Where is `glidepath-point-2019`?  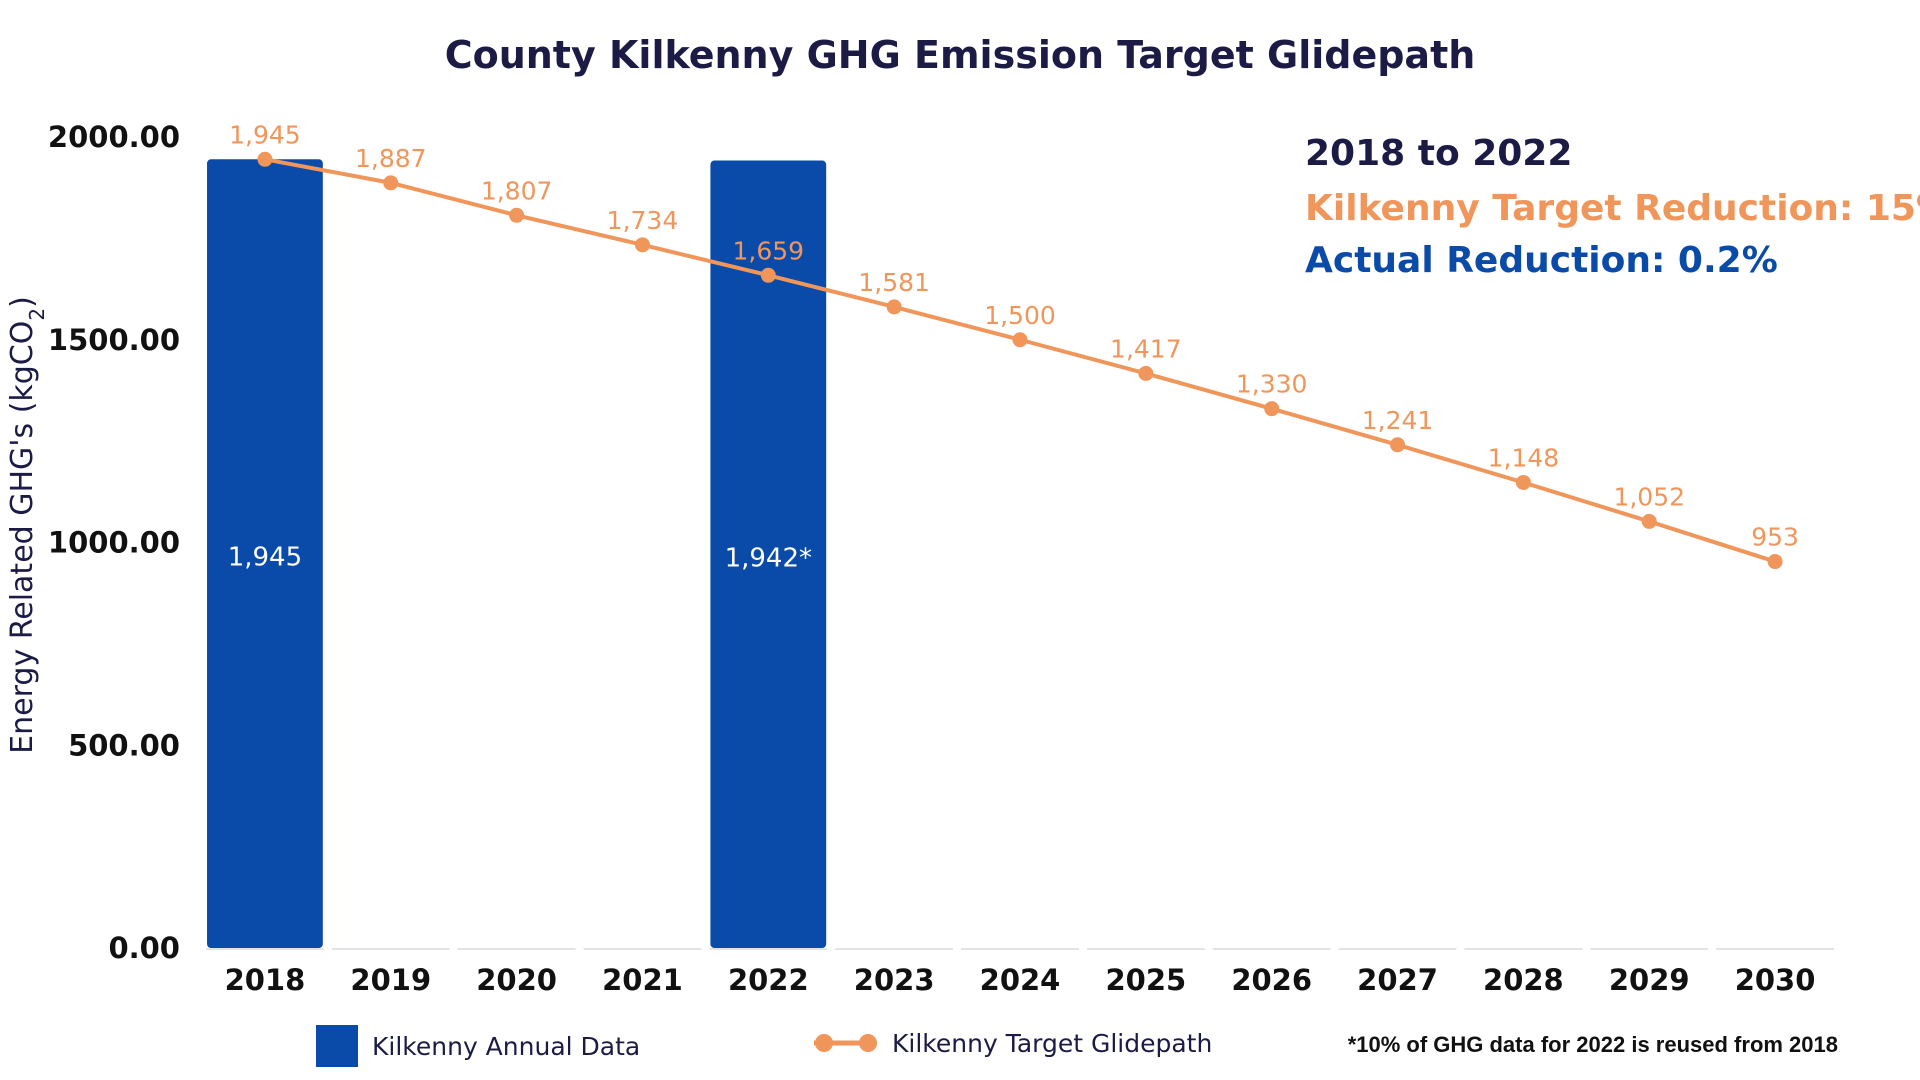 glidepath-point-2019 is located at coordinates (391, 183).